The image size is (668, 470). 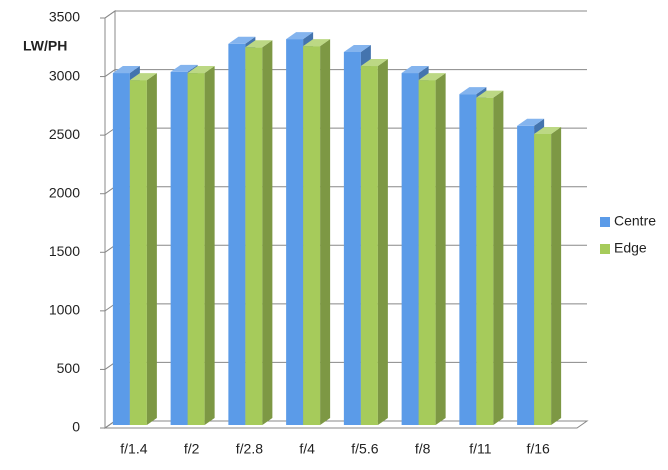 What do you see at coordinates (64, 251) in the screenshot?
I see `y-tick-label: 1500` at bounding box center [64, 251].